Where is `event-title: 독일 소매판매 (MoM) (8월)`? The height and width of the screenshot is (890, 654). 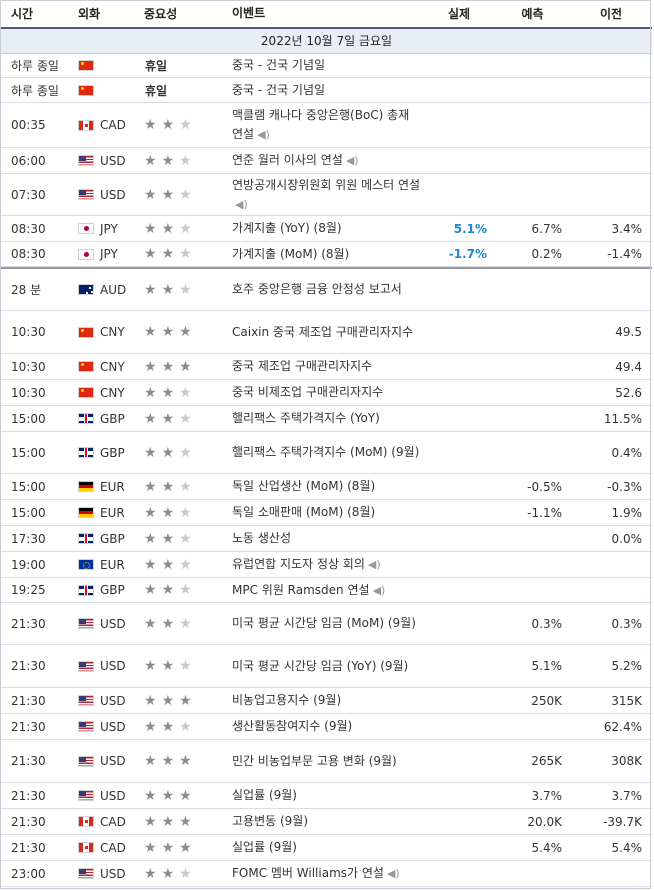 event-title: 독일 소매판매 (MoM) (8월) is located at coordinates (304, 512).